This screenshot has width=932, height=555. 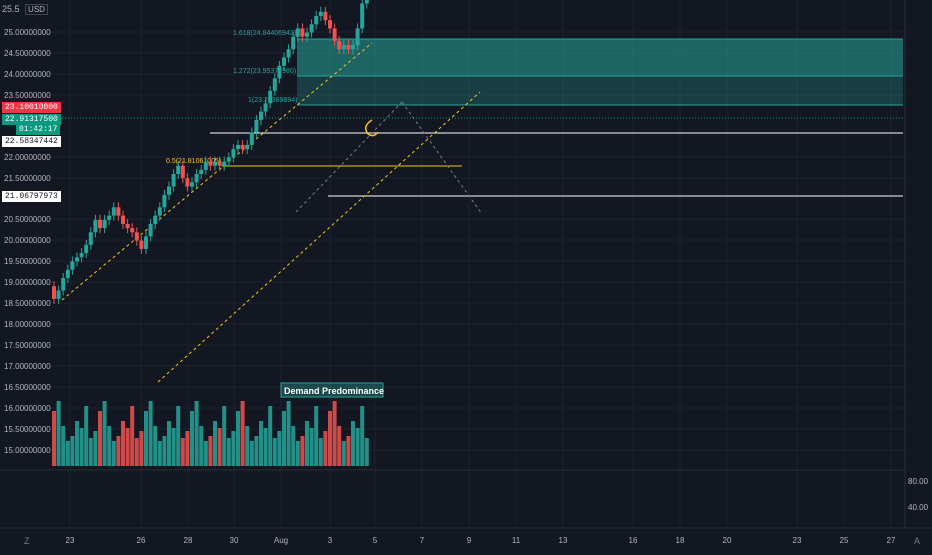 What do you see at coordinates (891, 540) in the screenshot?
I see `time-tick-label: 27` at bounding box center [891, 540].